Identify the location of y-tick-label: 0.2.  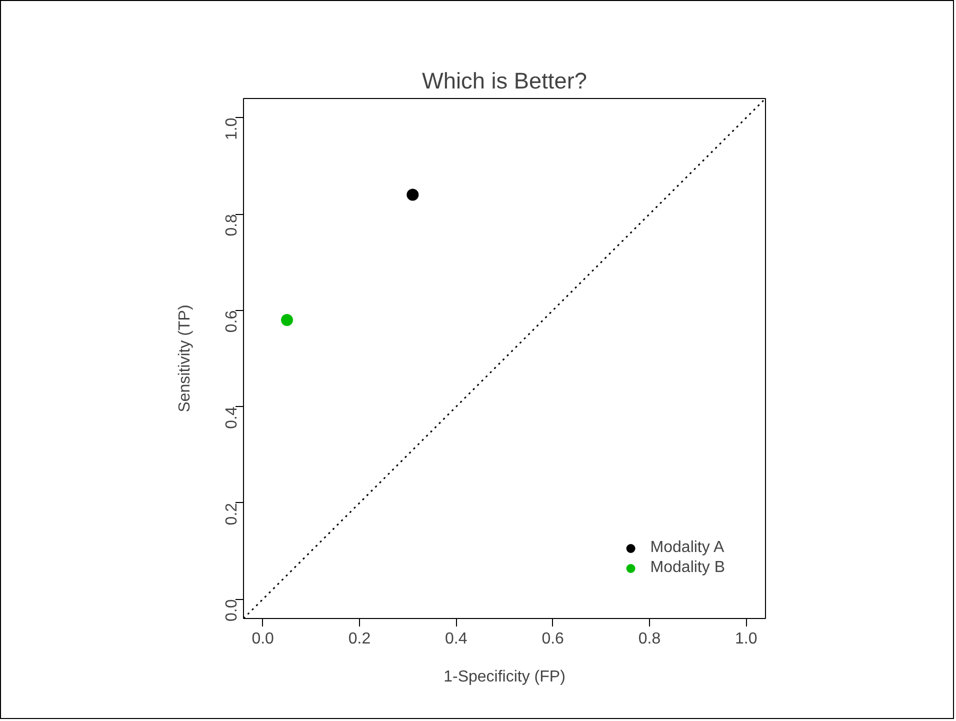
(232, 514).